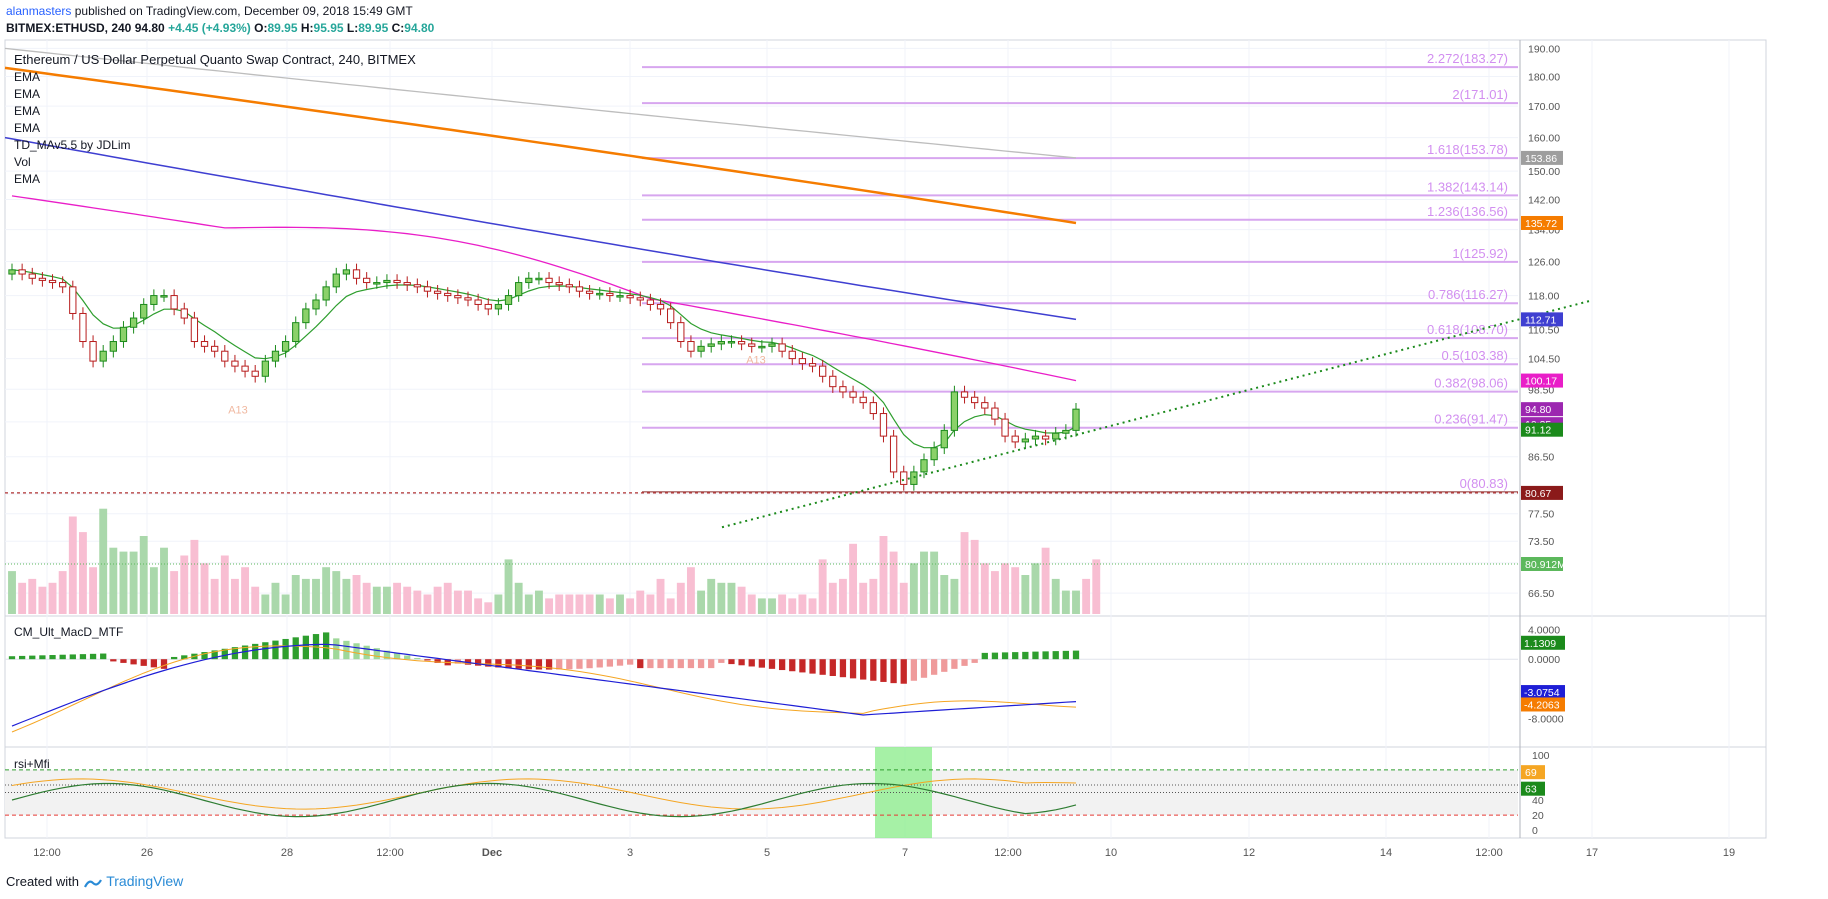 The width and height of the screenshot is (1828, 899). Describe the element at coordinates (1544, 660) in the screenshot. I see `macd-y-tick-label: 0.0000` at that location.